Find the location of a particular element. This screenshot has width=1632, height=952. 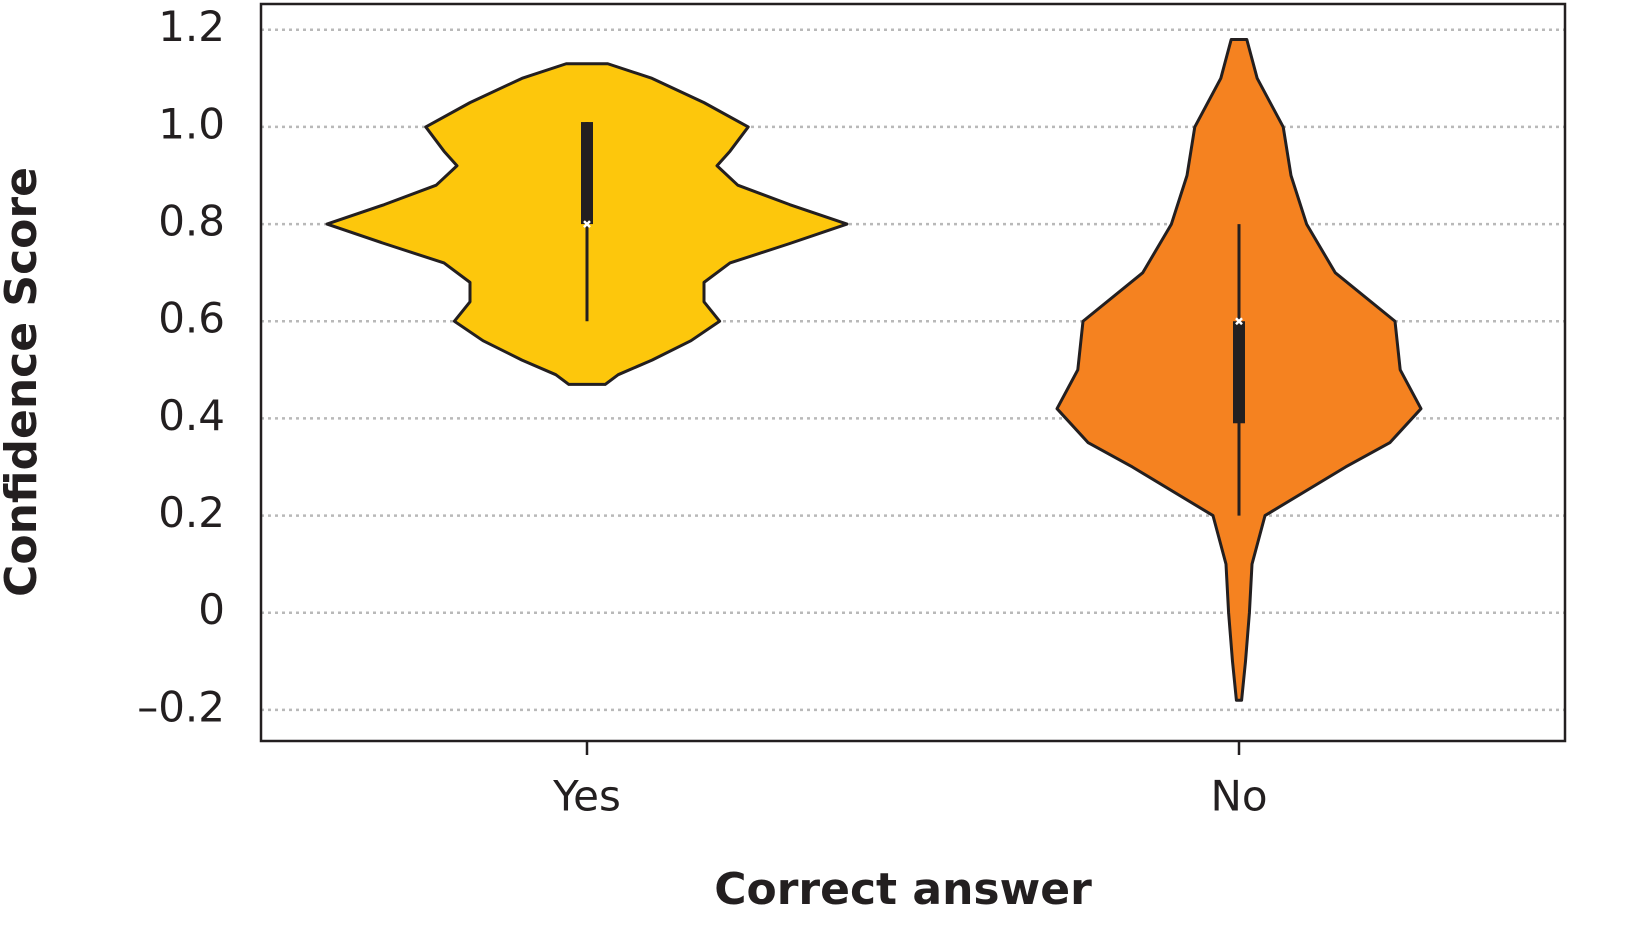

x-axis-title: Correct answer is located at coordinates (903, 889).